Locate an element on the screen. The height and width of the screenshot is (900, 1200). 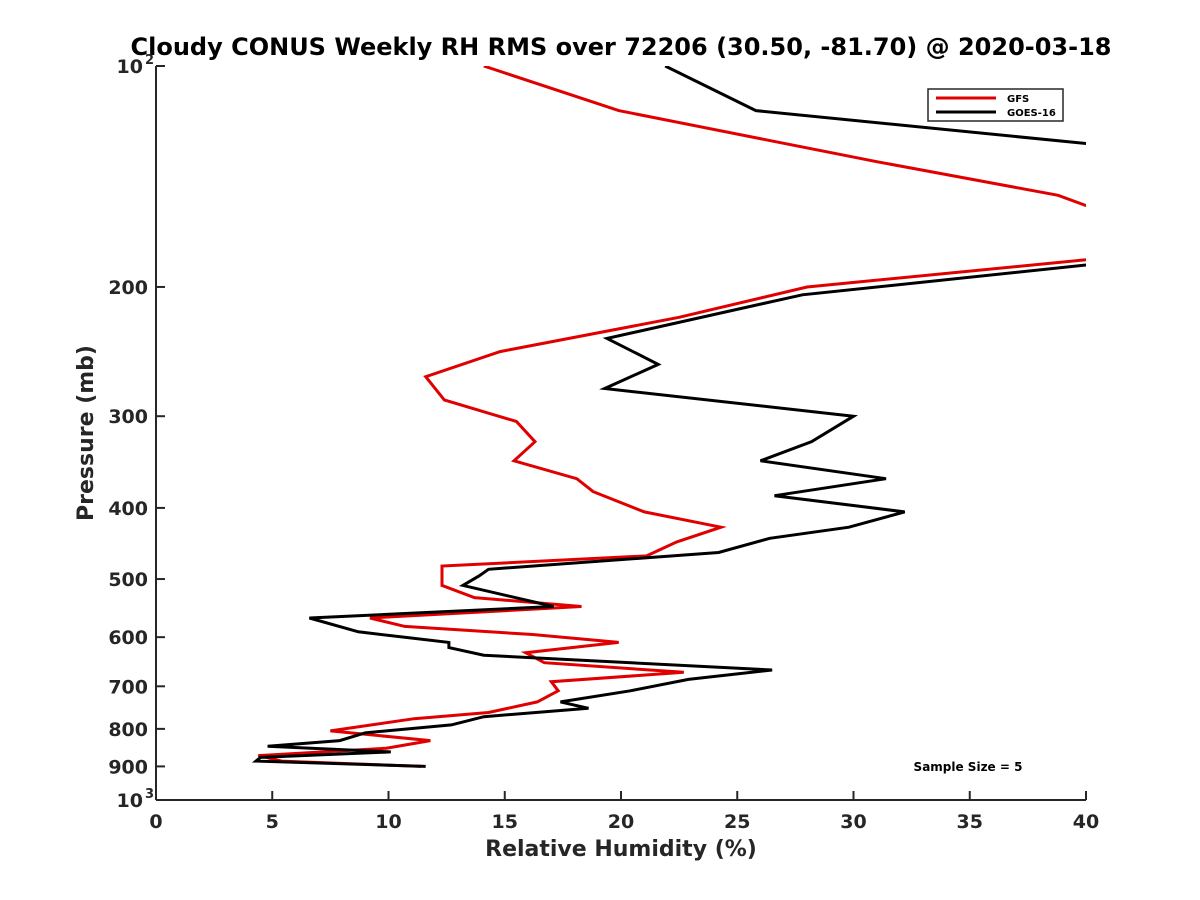
x-tick-label: 15 is located at coordinates (505, 822).